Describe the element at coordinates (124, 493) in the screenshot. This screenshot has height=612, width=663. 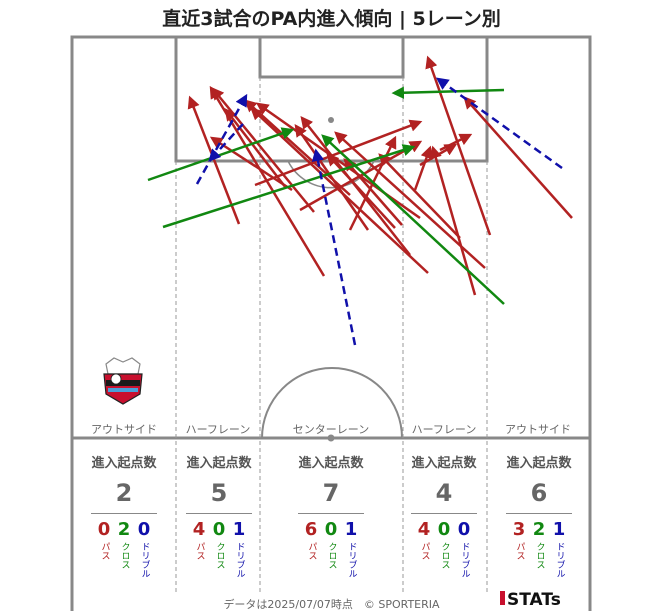
I see `stat-total: 2` at that location.